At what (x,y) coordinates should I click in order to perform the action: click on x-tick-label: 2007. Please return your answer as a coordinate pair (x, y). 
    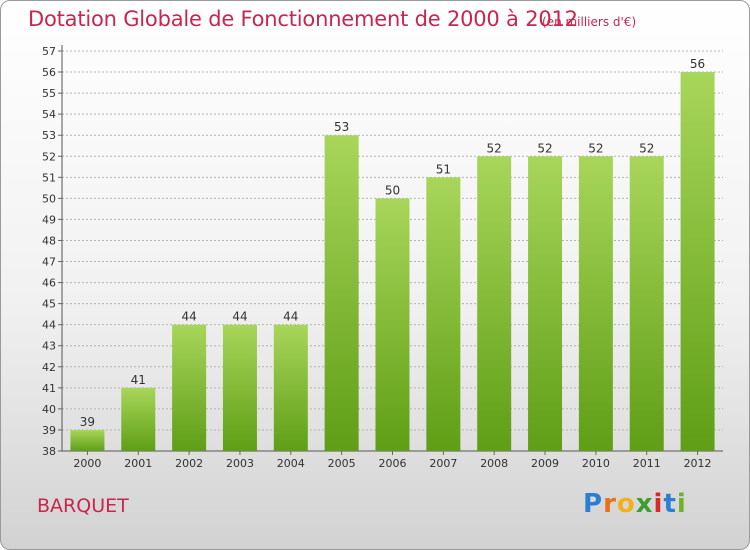
    Looking at the image, I should click on (443, 463).